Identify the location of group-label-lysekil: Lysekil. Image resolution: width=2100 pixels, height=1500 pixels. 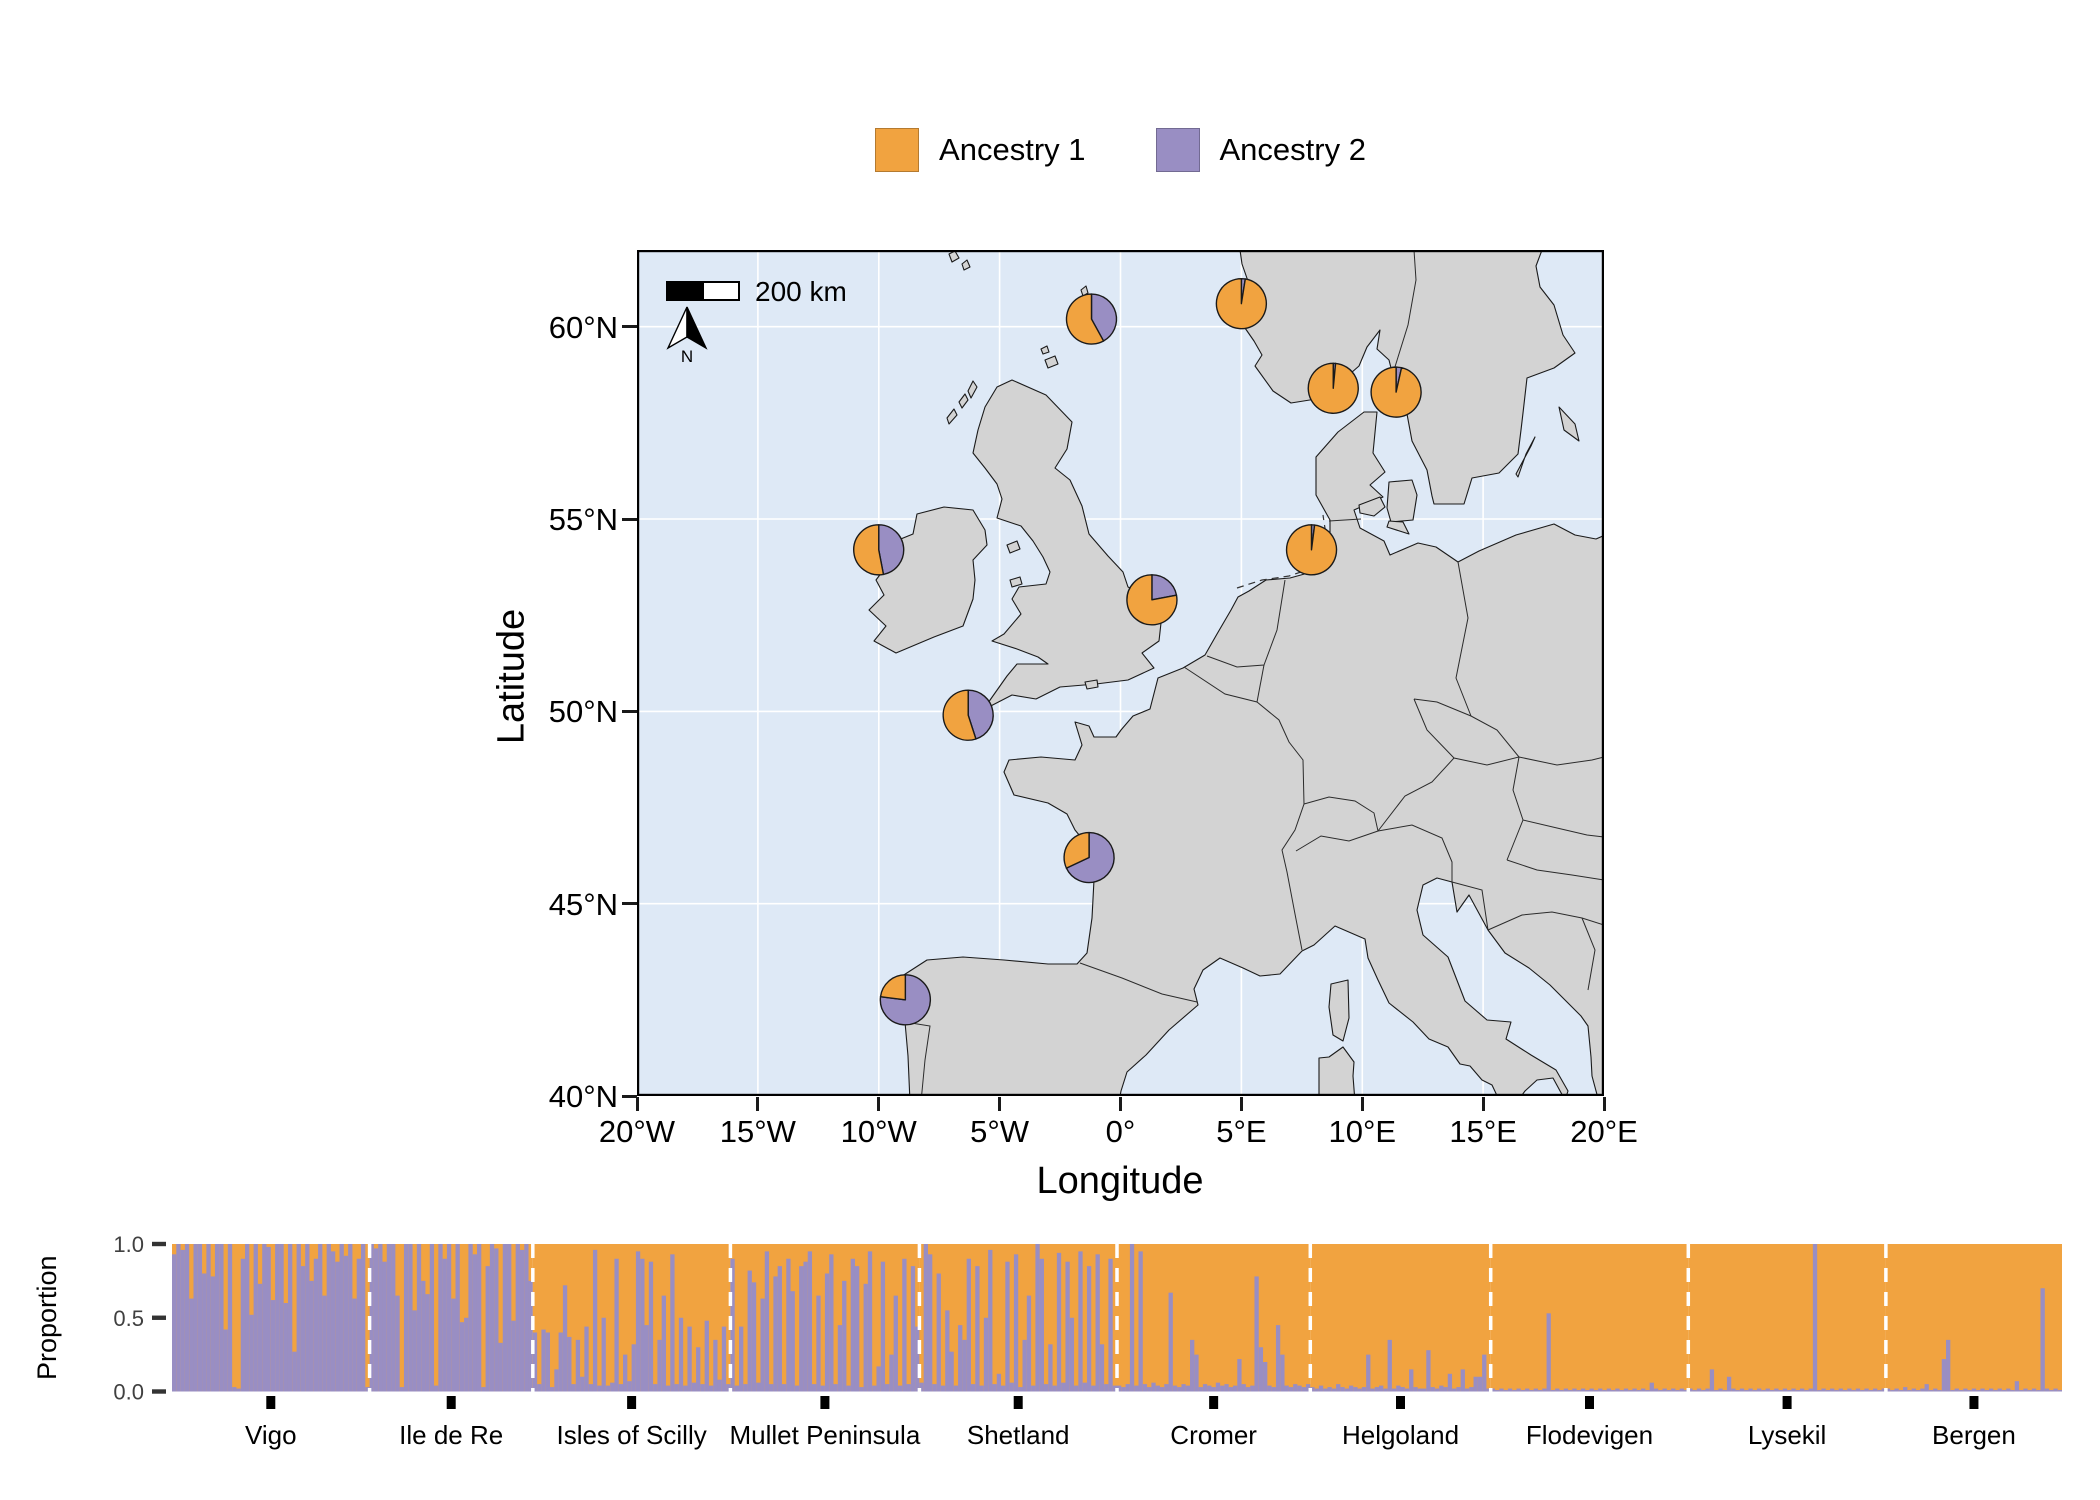
(1787, 1435).